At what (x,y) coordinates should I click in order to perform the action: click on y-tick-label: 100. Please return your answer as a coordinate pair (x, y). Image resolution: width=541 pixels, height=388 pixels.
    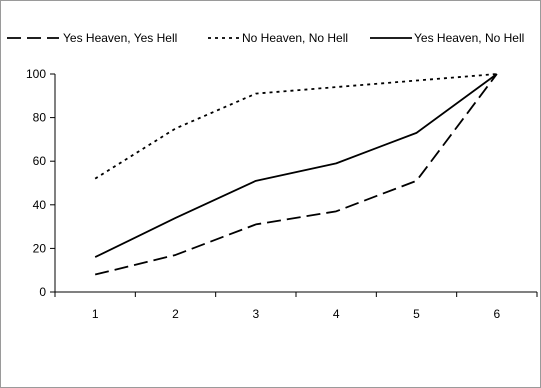
    Looking at the image, I should click on (36, 74).